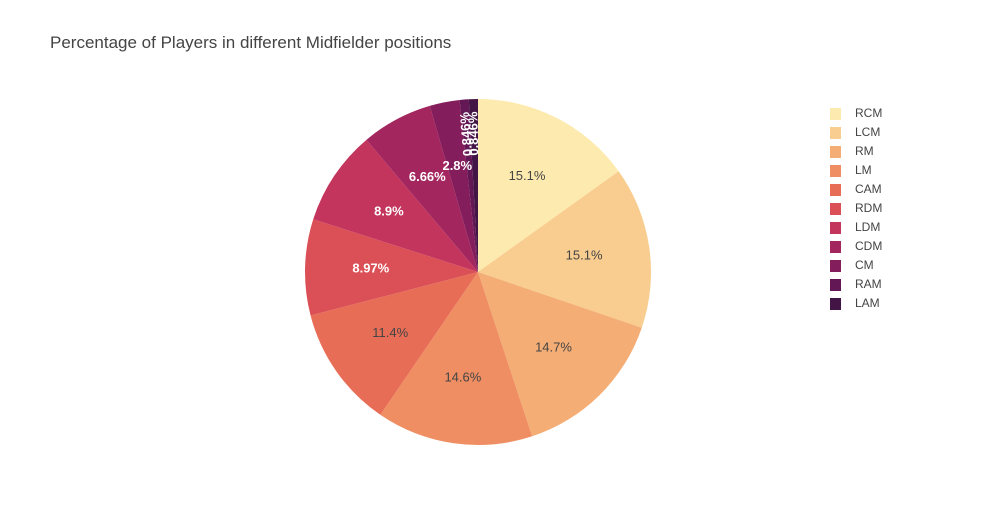  I want to click on legend-swatch-cm, so click(835, 266).